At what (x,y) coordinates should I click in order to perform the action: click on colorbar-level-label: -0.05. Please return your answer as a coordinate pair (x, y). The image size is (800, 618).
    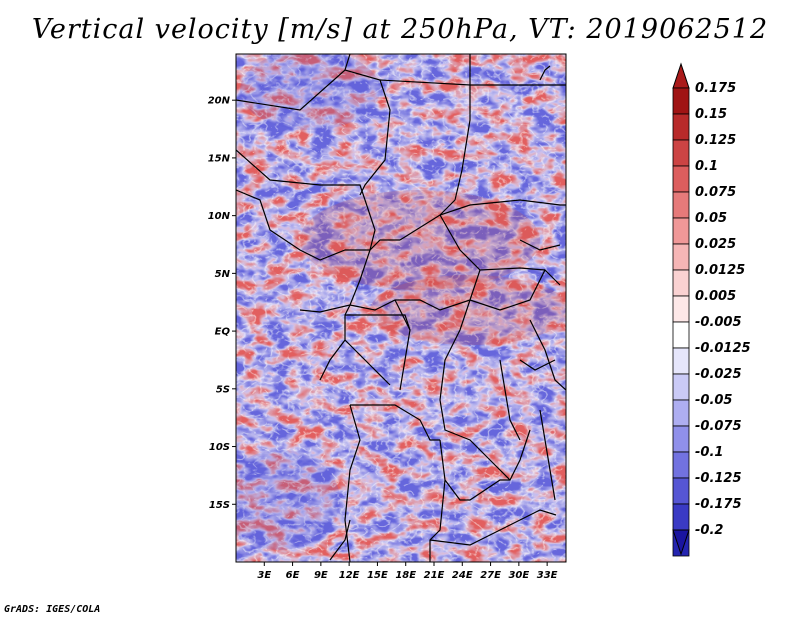
    Looking at the image, I should click on (713, 400).